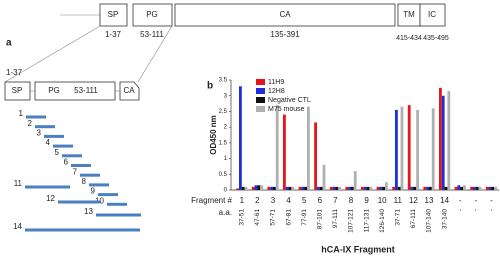 This screenshot has height=265, width=500. Describe the element at coordinates (398, 200) in the screenshot. I see `x-tick-label: 11` at that location.